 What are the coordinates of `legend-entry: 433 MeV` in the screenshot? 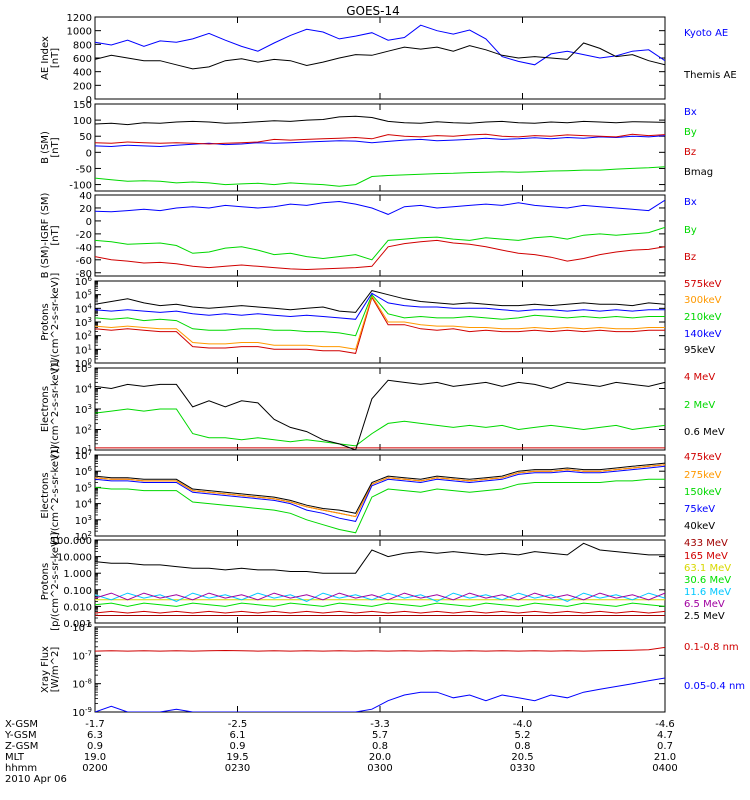 It's located at (706, 543).